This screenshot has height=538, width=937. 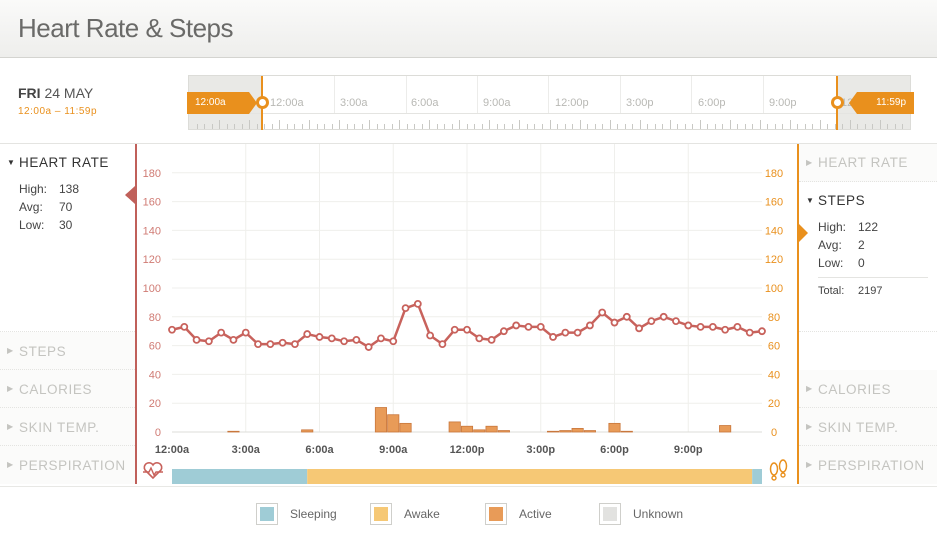 What do you see at coordinates (67, 465) in the screenshot?
I see `left-perspiration-section: ▶ PERSPIRATION` at bounding box center [67, 465].